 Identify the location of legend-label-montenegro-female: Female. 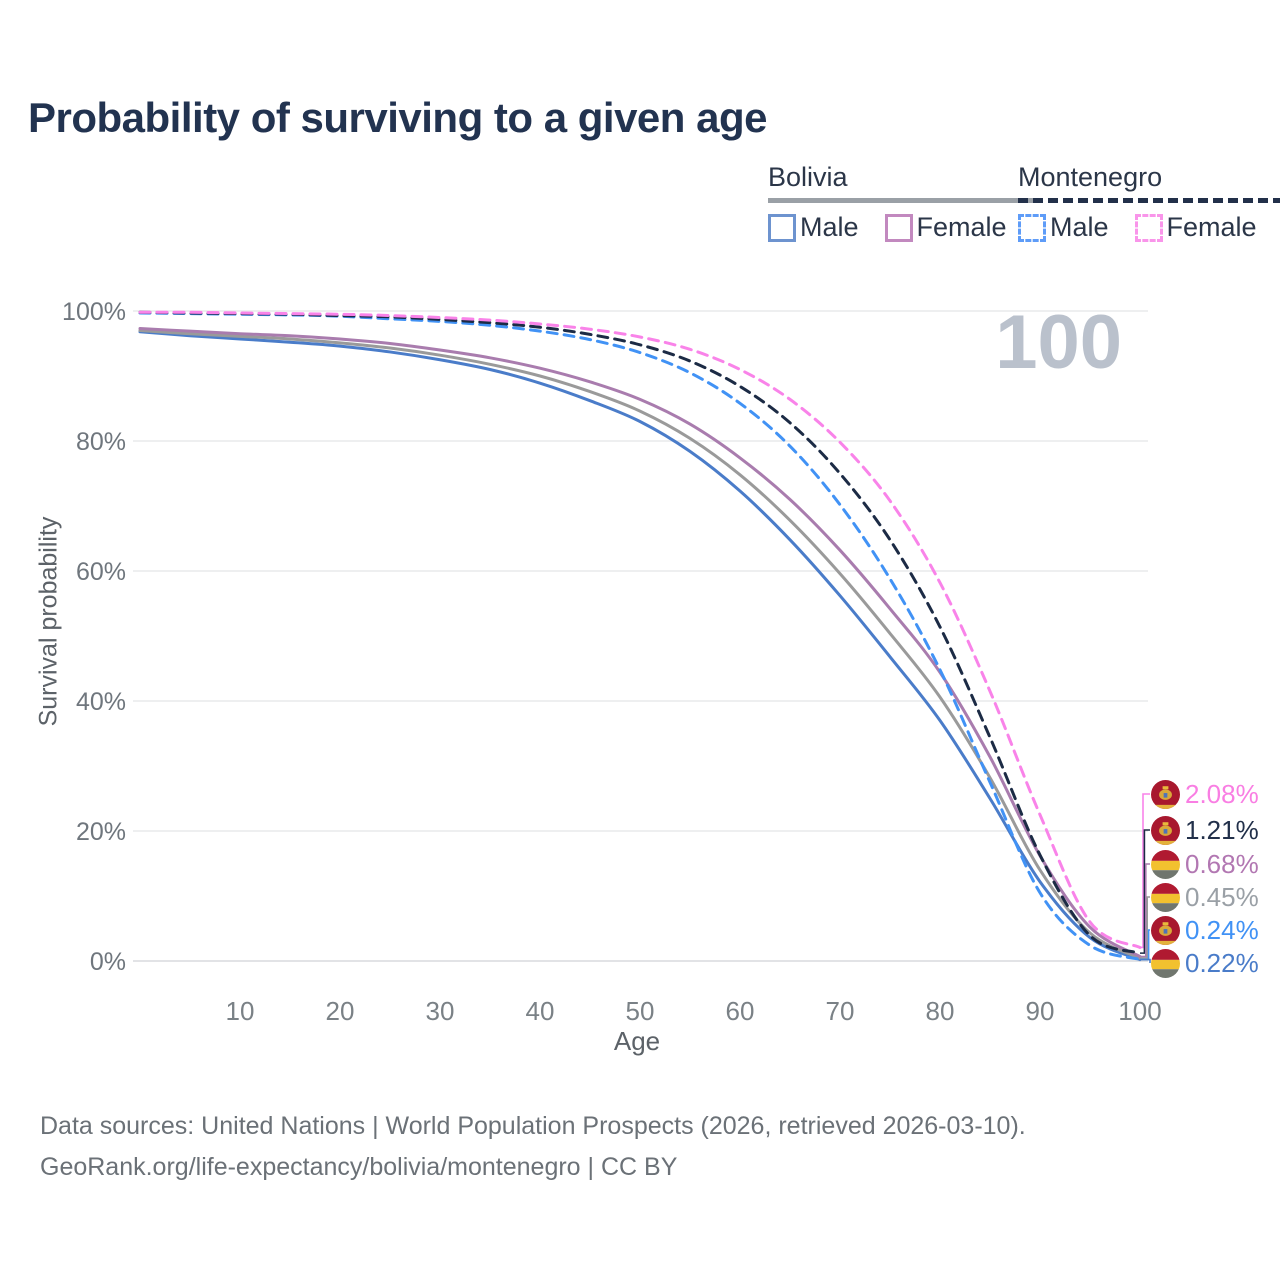
(1211, 227).